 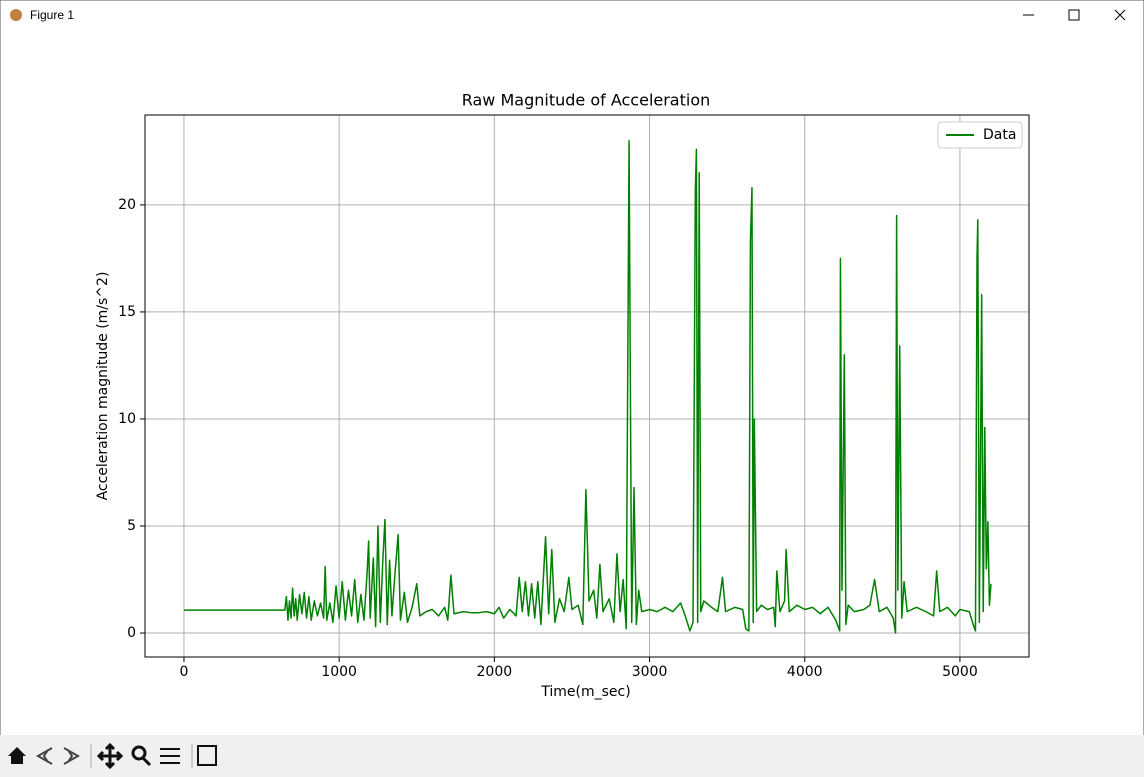 What do you see at coordinates (131, 633) in the screenshot?
I see `y-tick-label: 0` at bounding box center [131, 633].